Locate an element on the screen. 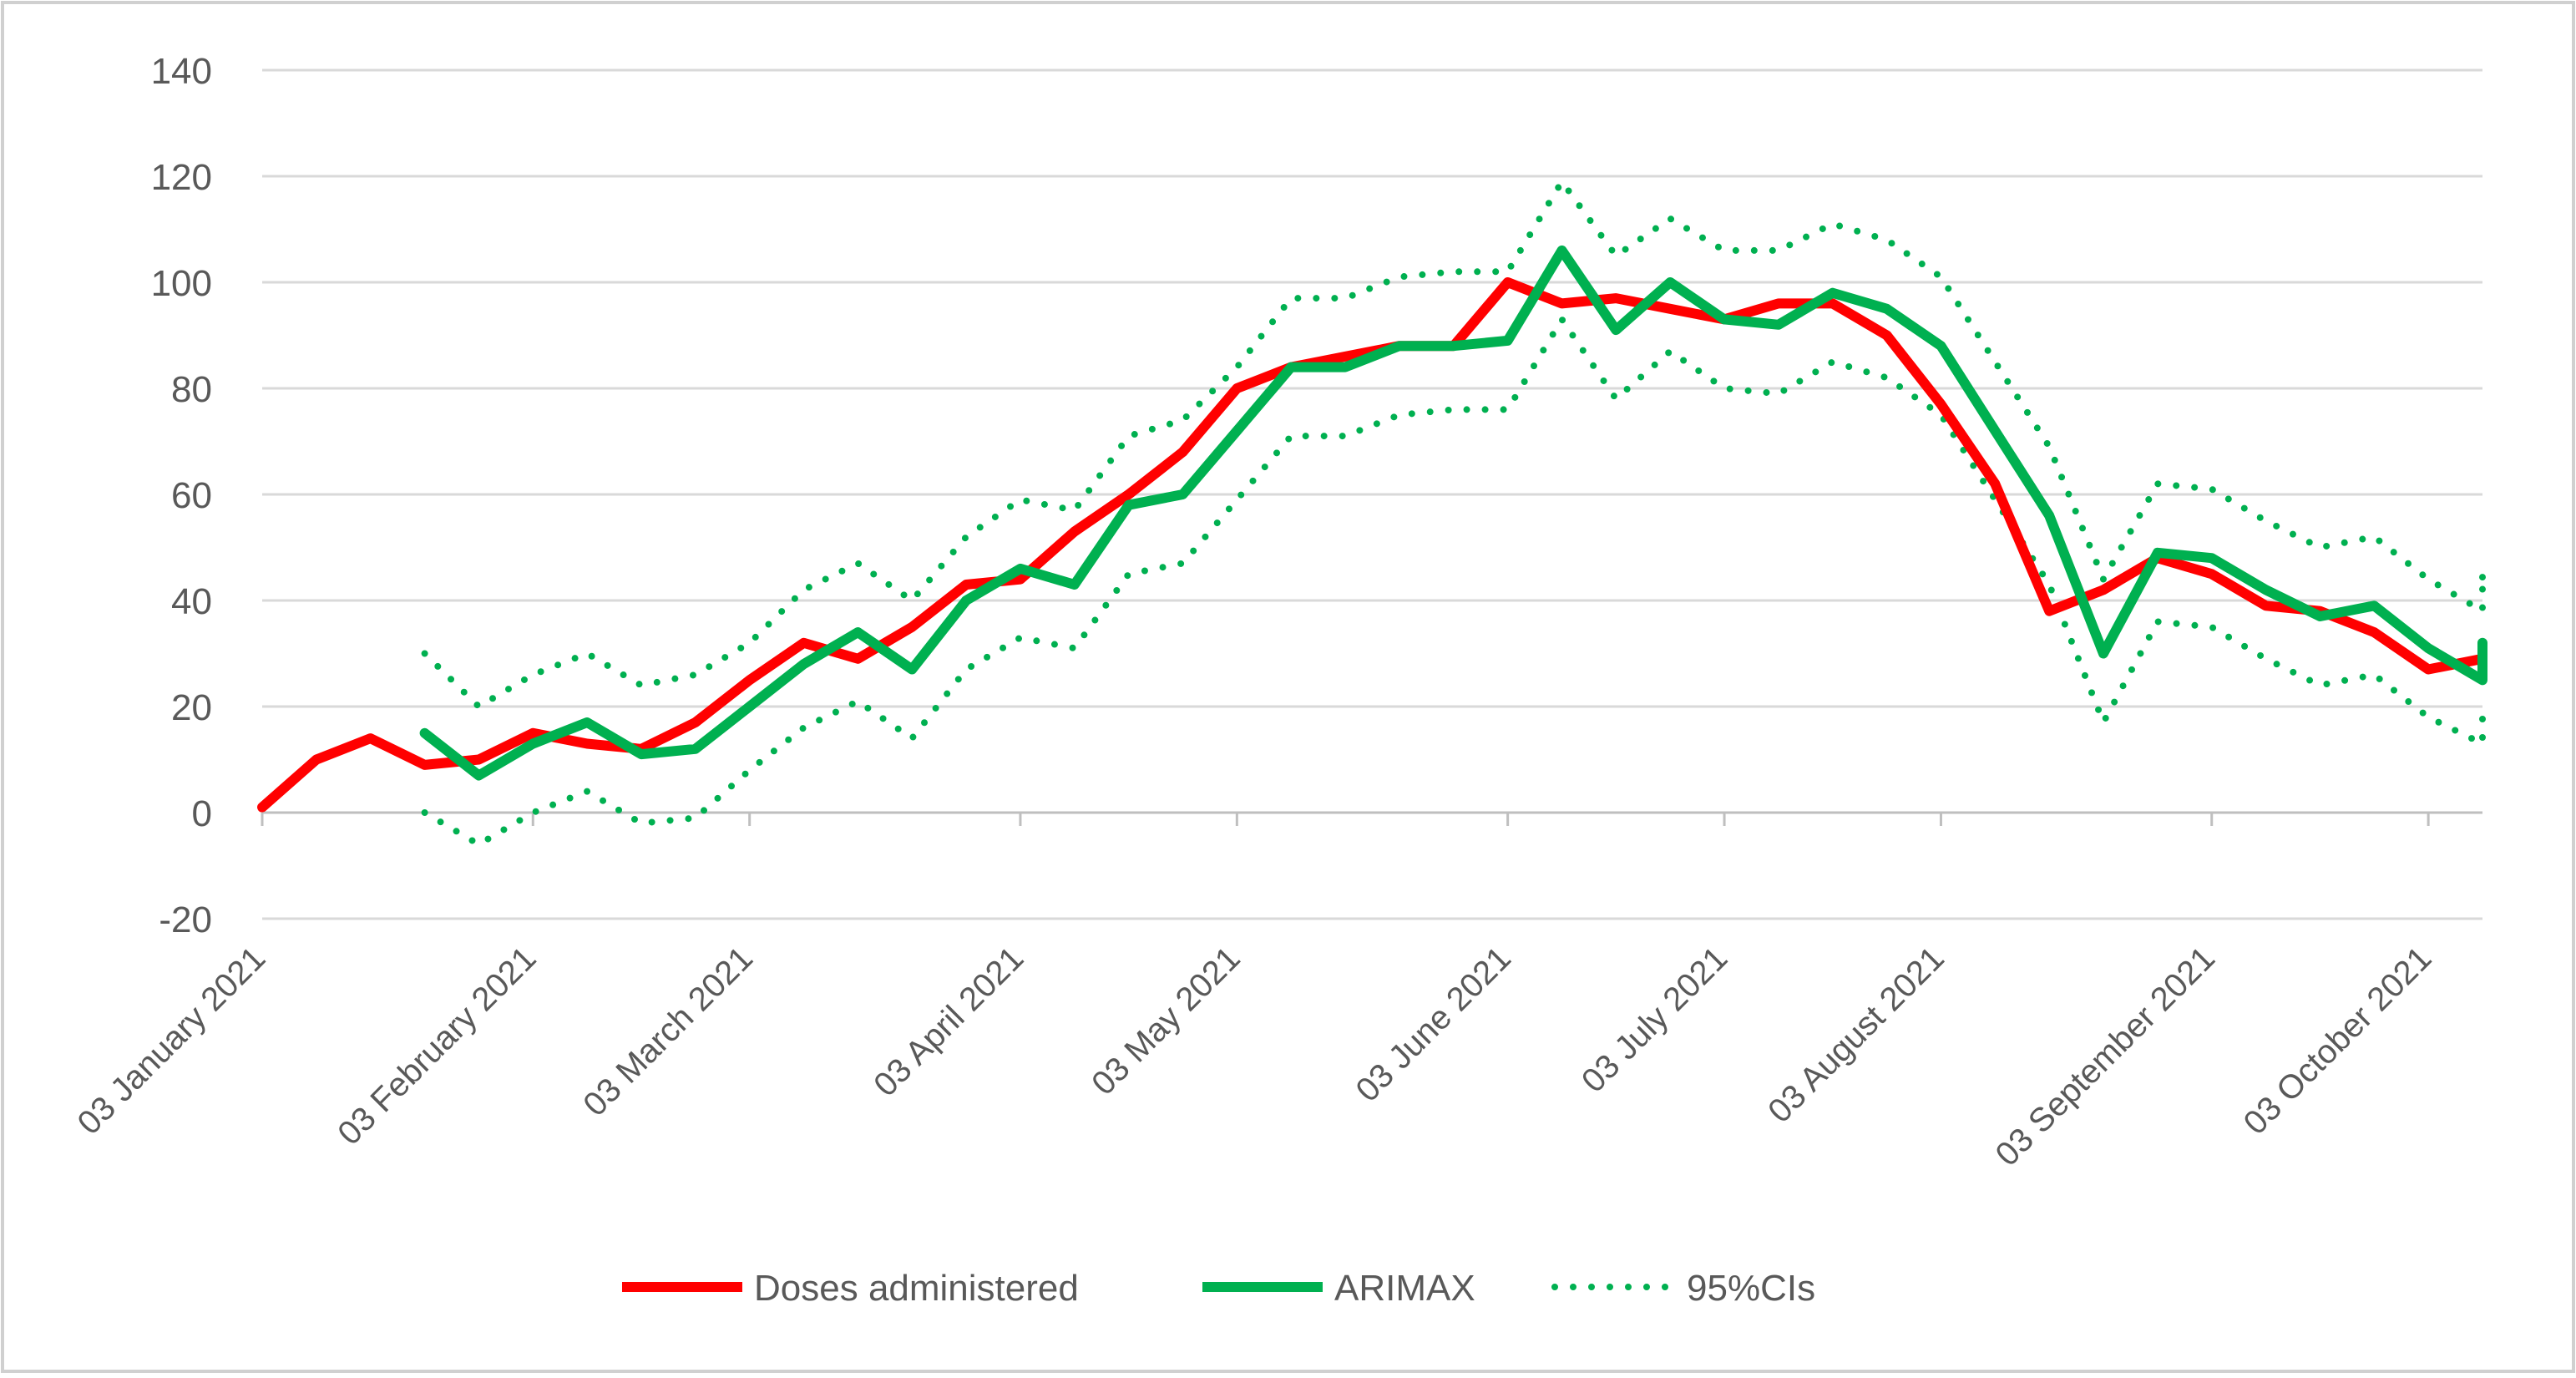 The image size is (2576, 1378). legend: Doses administered ARIMAX 95%CIs is located at coordinates (1218, 1288).